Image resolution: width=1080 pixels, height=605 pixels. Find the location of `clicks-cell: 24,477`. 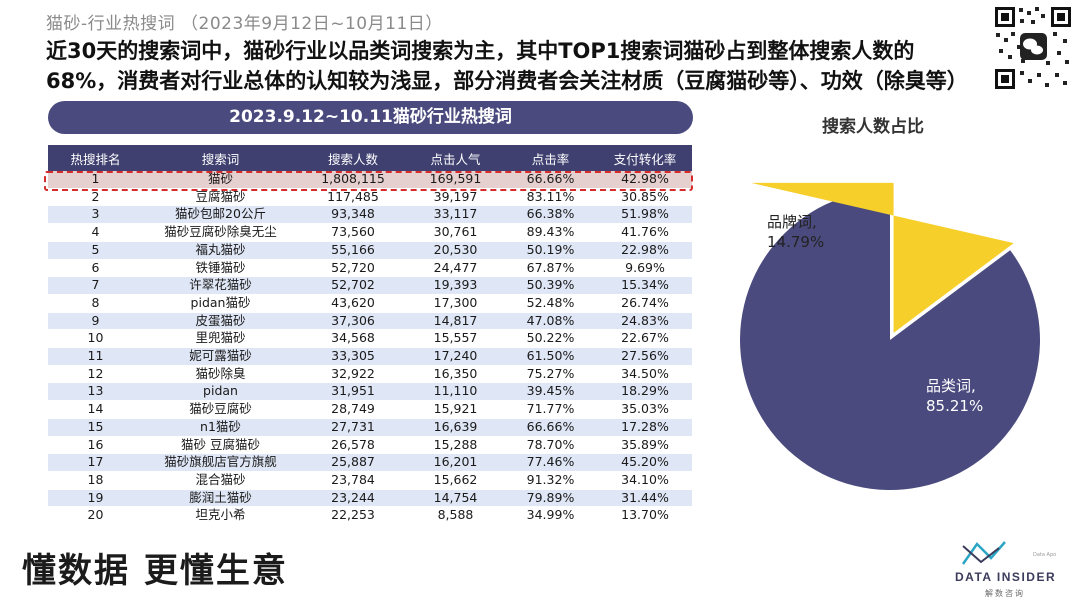

clicks-cell: 24,477 is located at coordinates (455, 268).